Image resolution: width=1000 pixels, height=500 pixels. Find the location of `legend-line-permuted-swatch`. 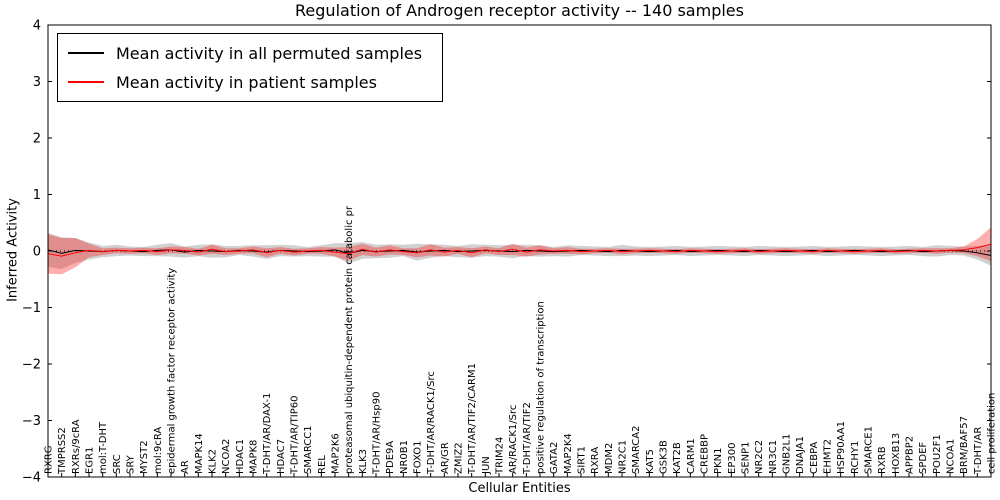

legend-line-permuted-swatch is located at coordinates (86, 53).